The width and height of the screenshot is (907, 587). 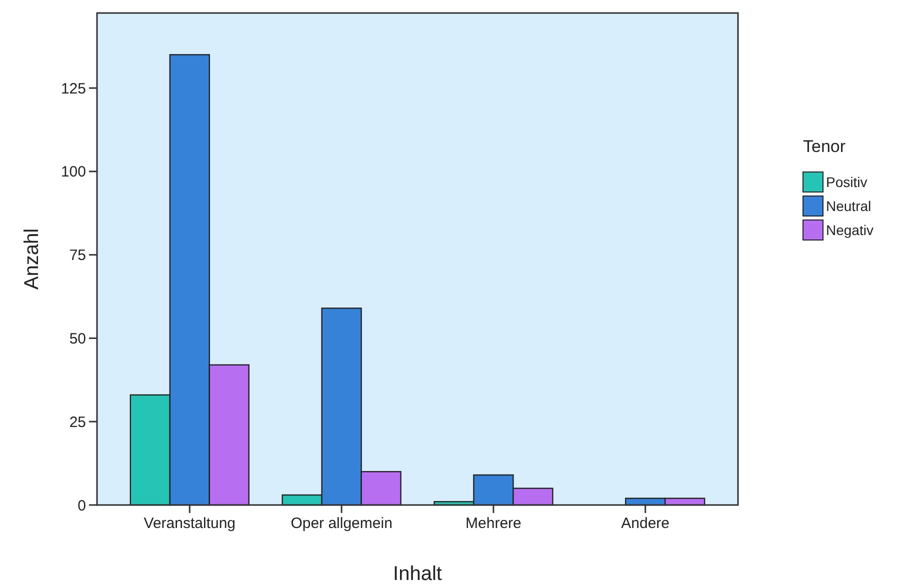 What do you see at coordinates (190, 523) in the screenshot?
I see `x-tick-label: Veranstaltung` at bounding box center [190, 523].